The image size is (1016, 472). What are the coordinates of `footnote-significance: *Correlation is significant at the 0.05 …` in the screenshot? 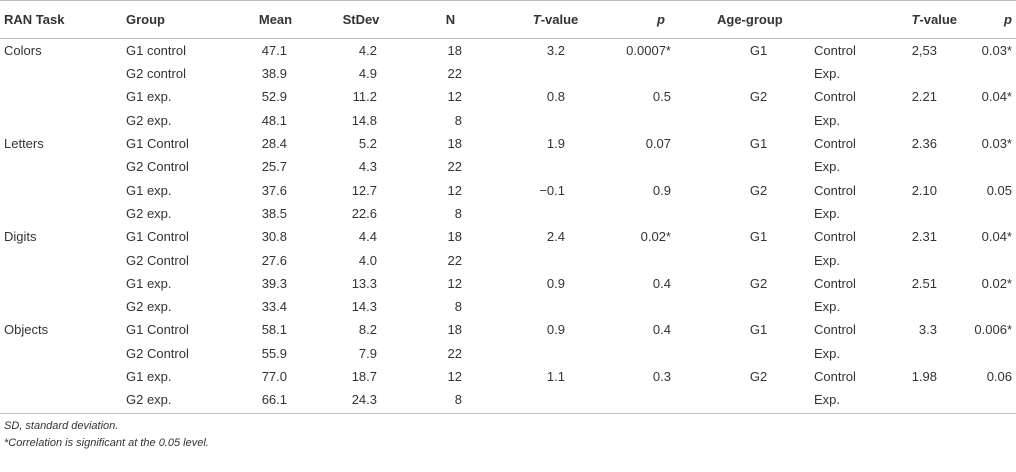 It's located at (106, 443).